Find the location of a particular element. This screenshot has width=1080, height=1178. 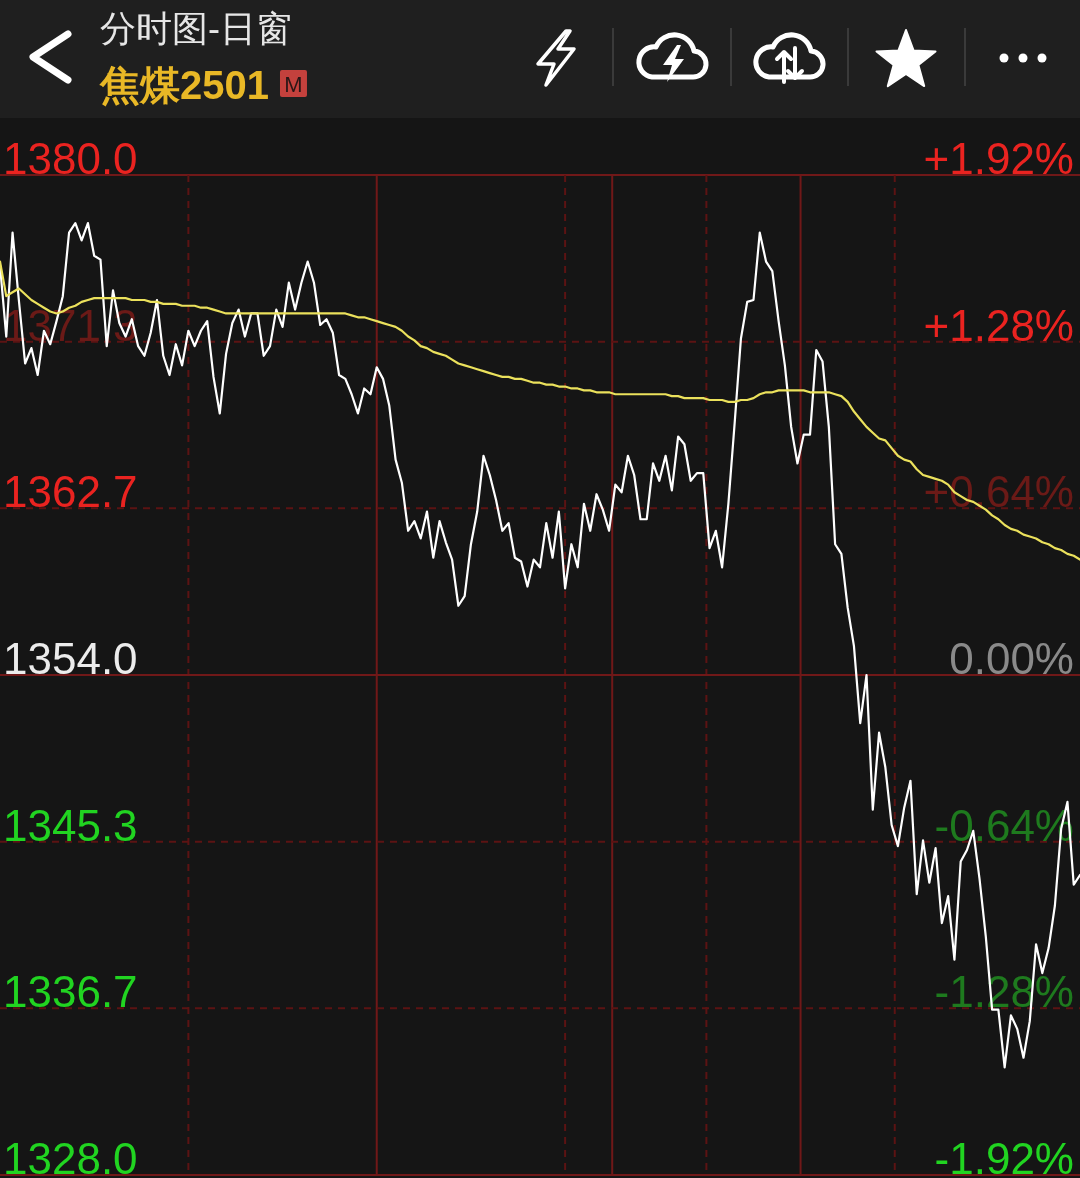

y2-tick-label: -1.92% is located at coordinates (1004, 1156).